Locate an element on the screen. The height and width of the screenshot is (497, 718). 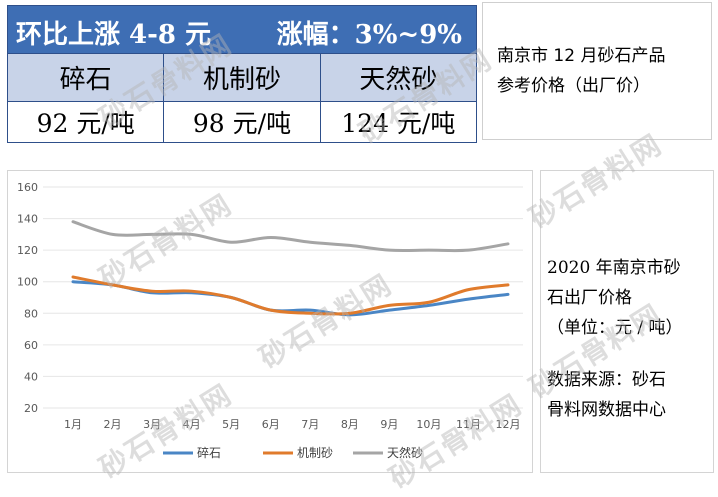
x-tick-label: 3月 is located at coordinates (152, 424).